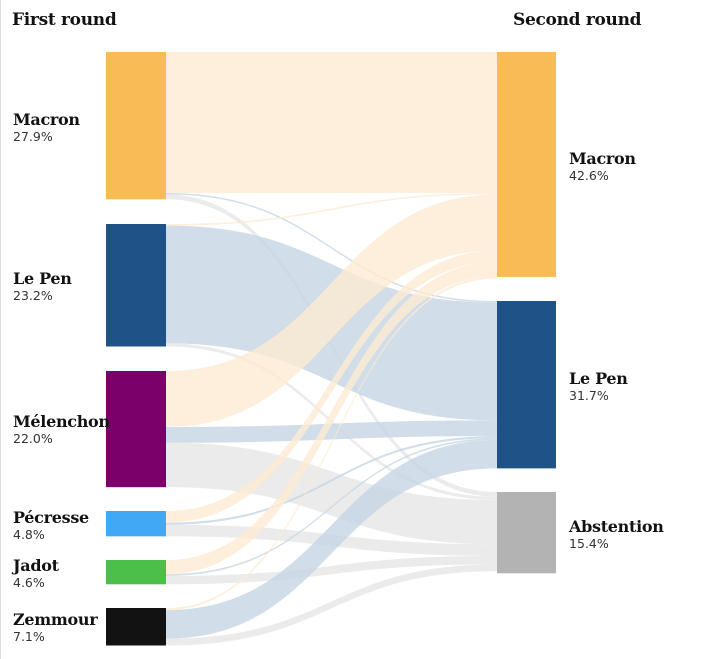  Describe the element at coordinates (526, 385) in the screenshot. I see `target-bar-le-pen` at that location.